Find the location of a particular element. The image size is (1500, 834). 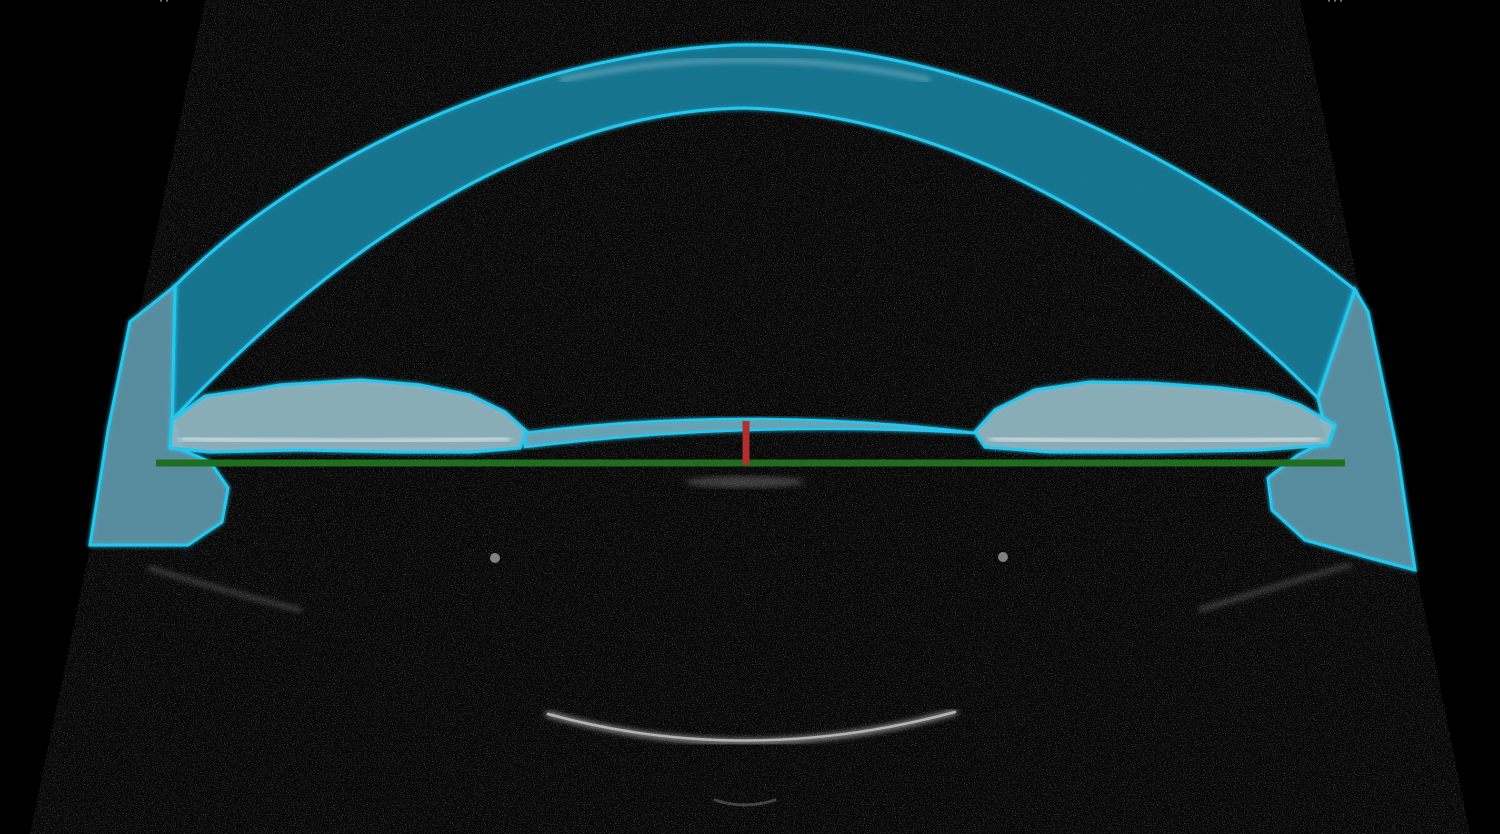

corner-mark-right: ''' is located at coordinates (1335, 4).